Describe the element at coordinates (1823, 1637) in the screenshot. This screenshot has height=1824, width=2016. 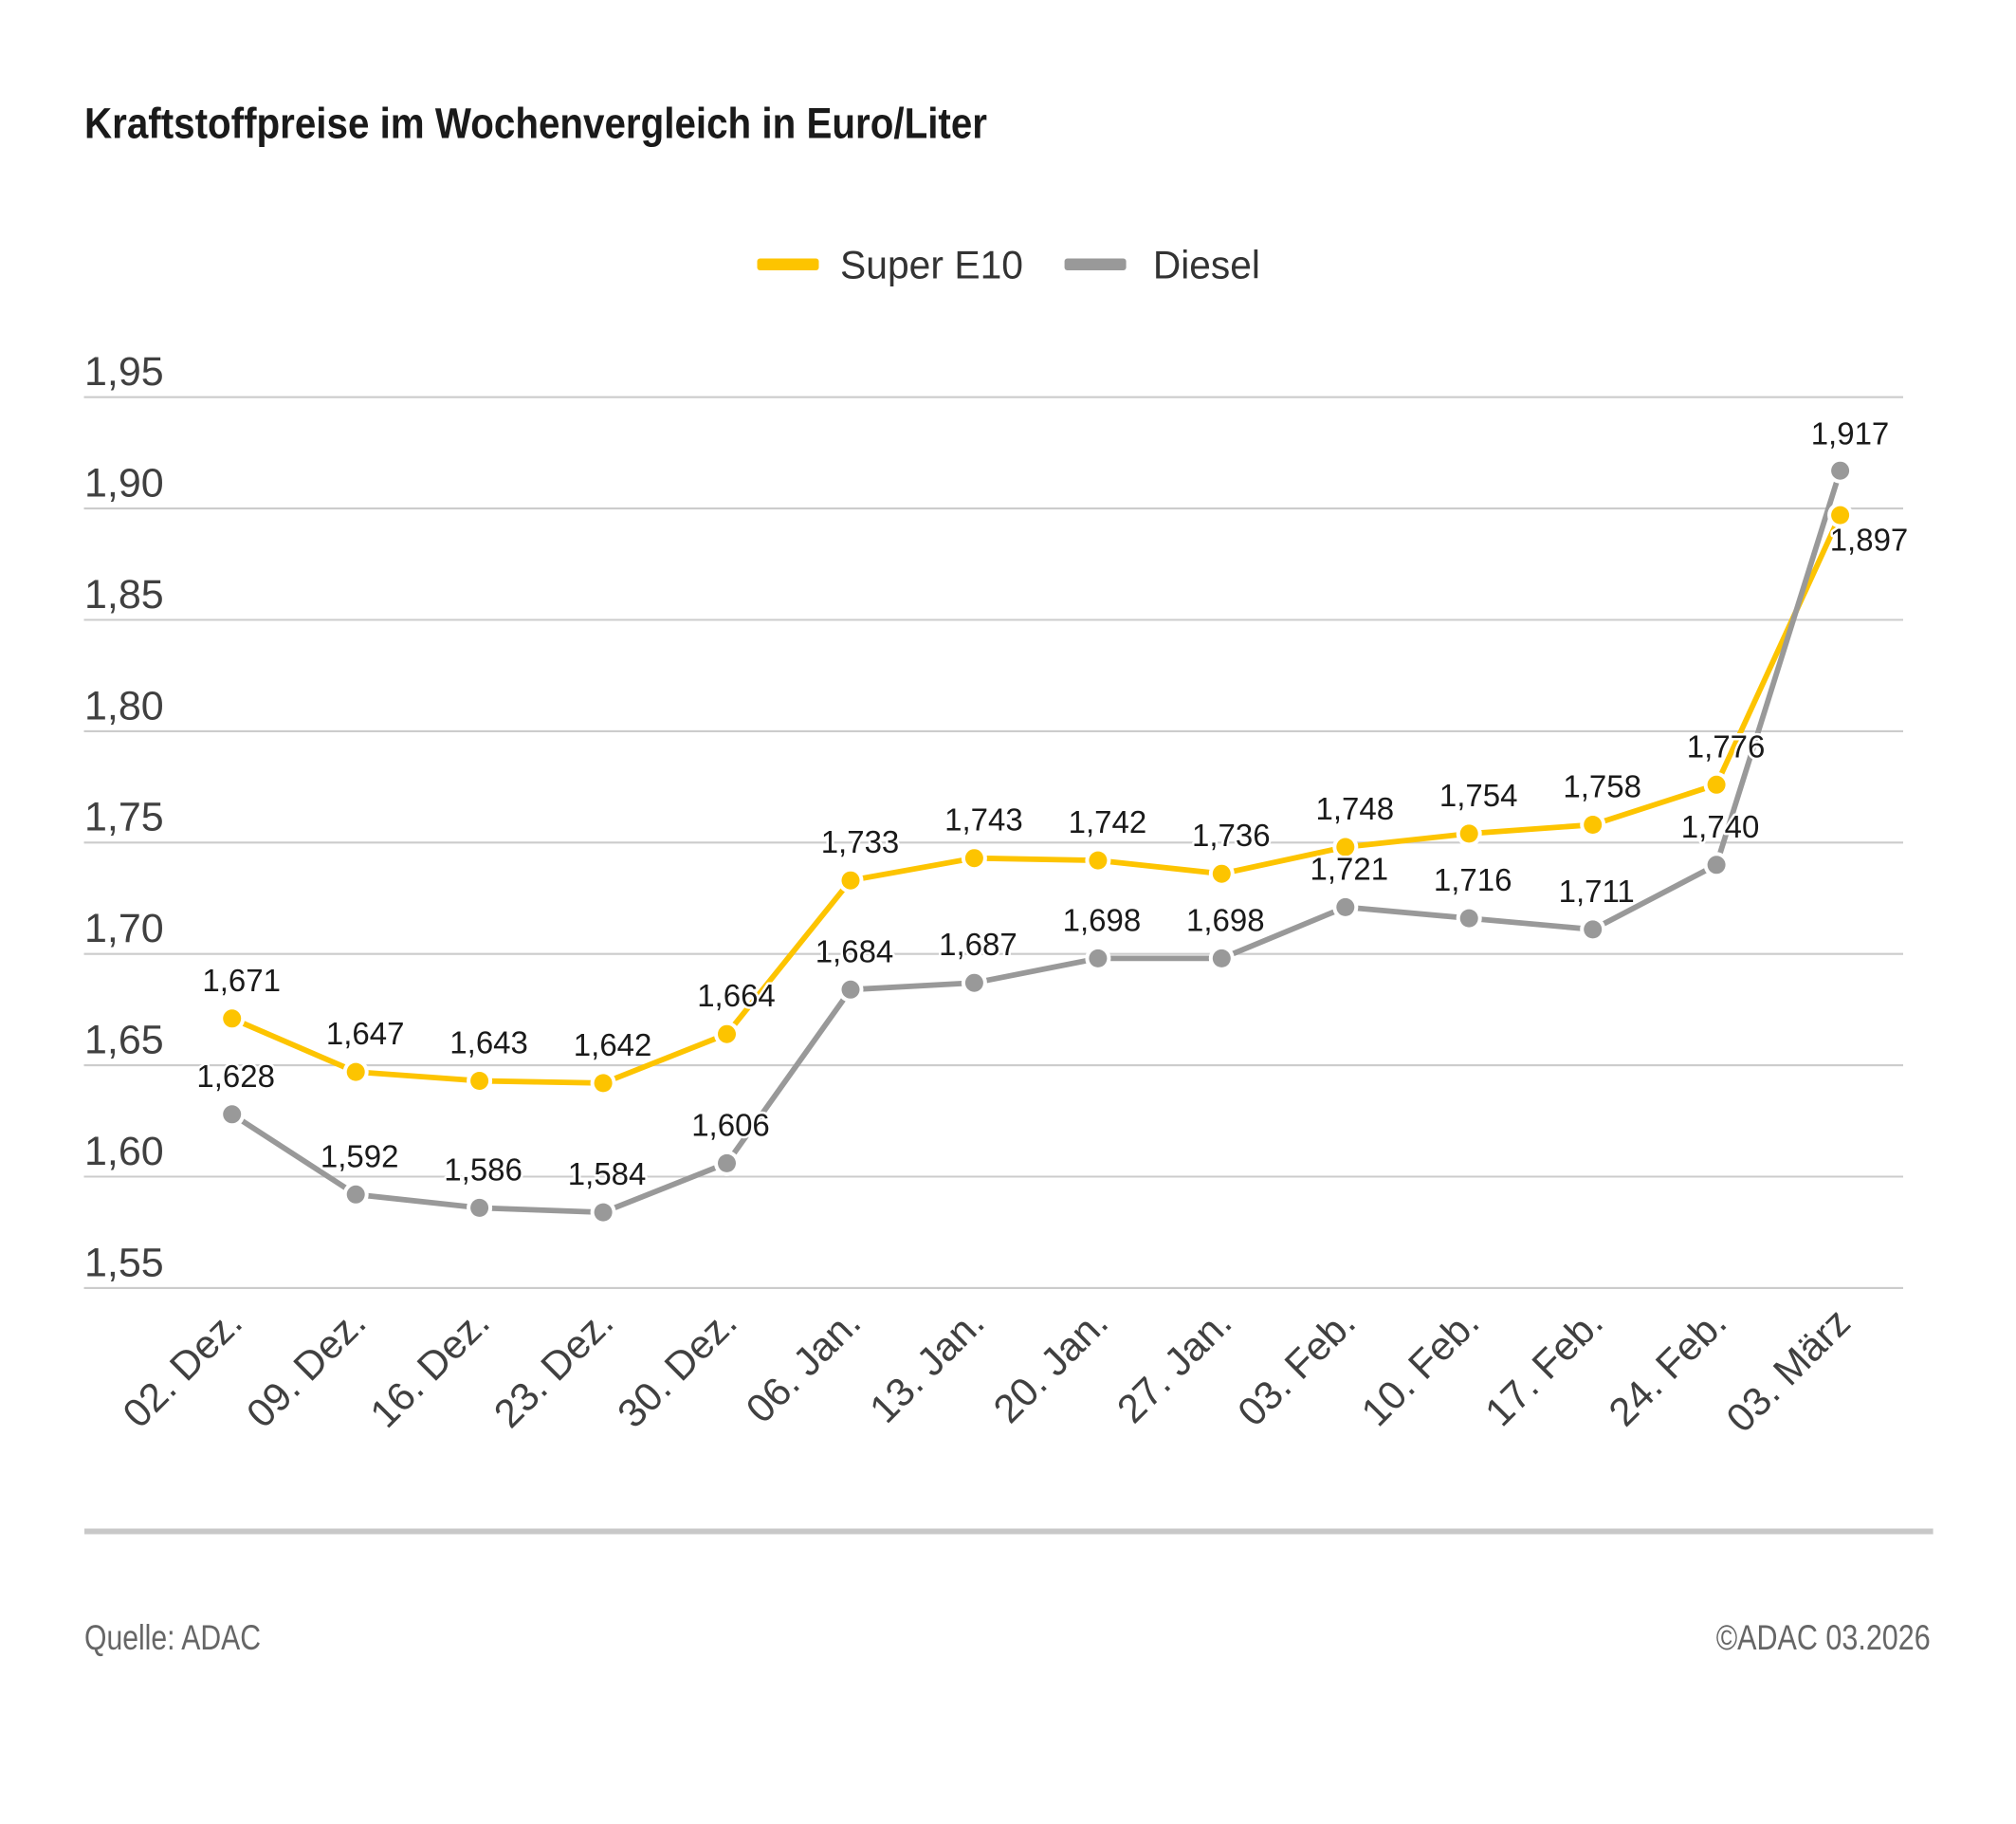
I see `svg-text: ©ADAC 03.2026` at that location.